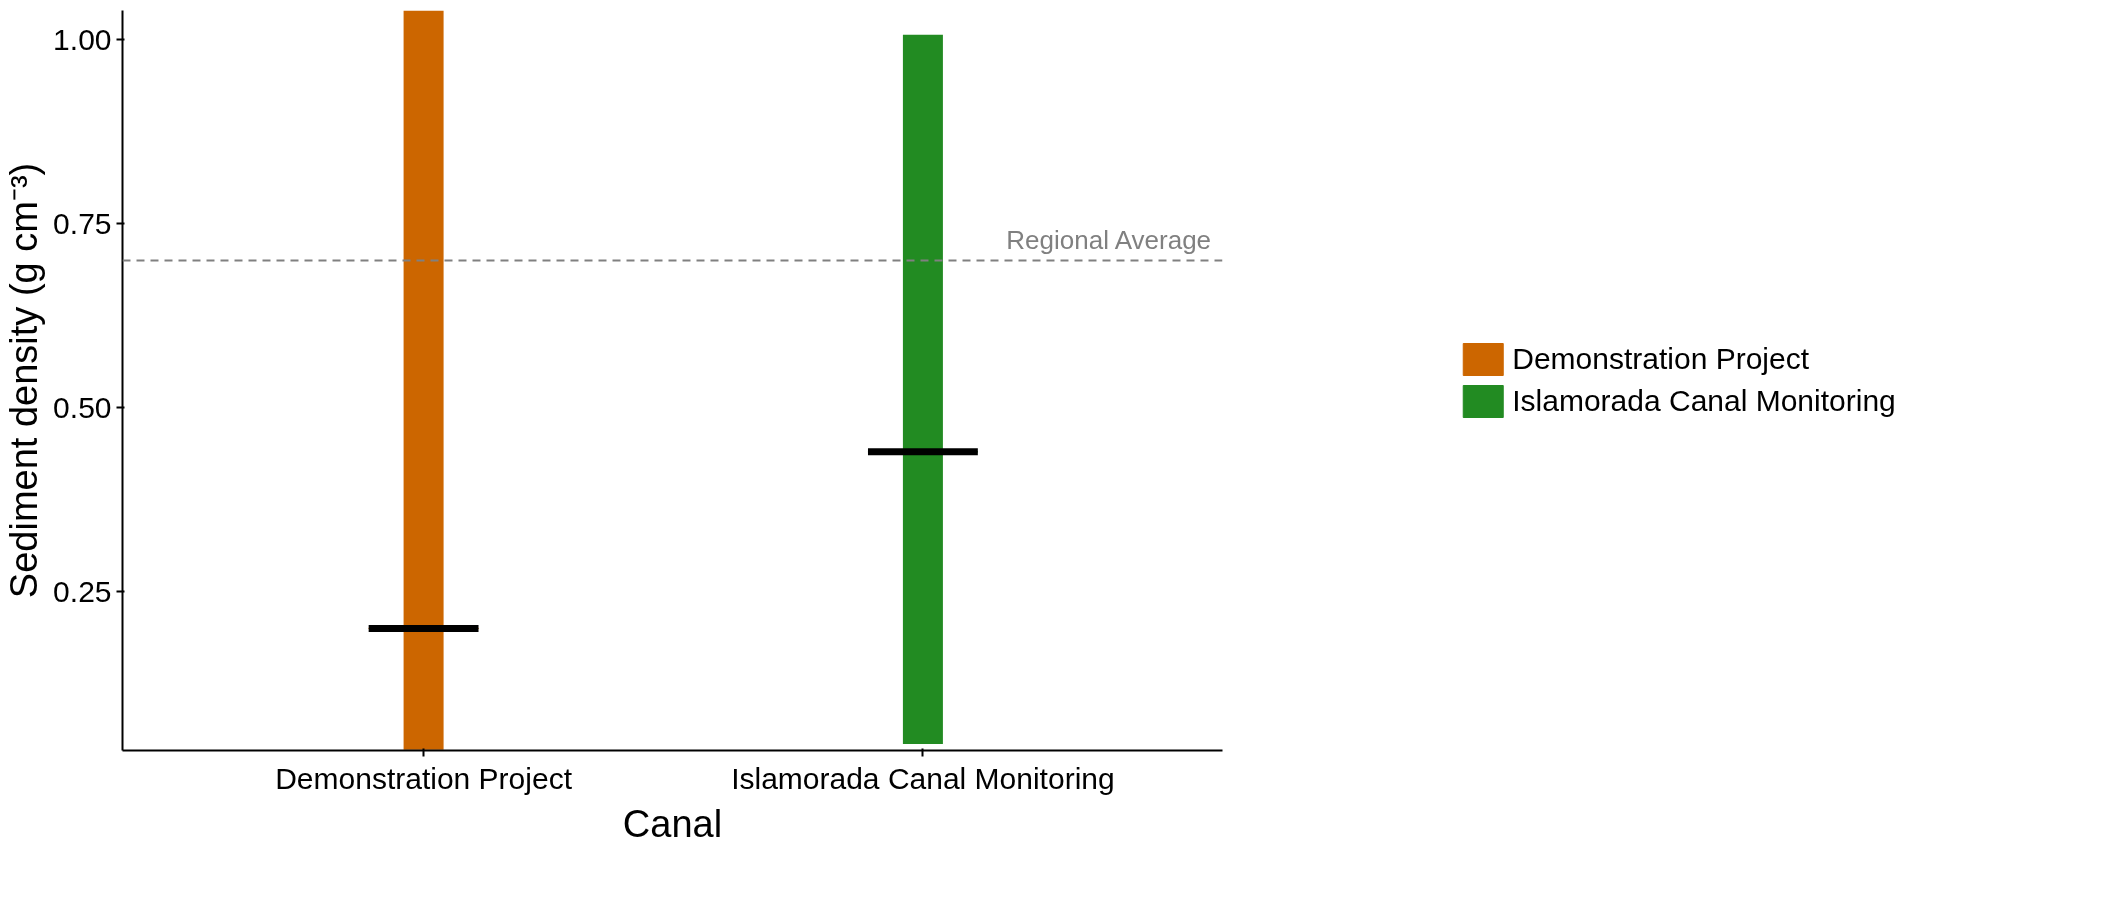  What do you see at coordinates (82, 223) in the screenshot?
I see `y-tick-label: 0.75` at bounding box center [82, 223].